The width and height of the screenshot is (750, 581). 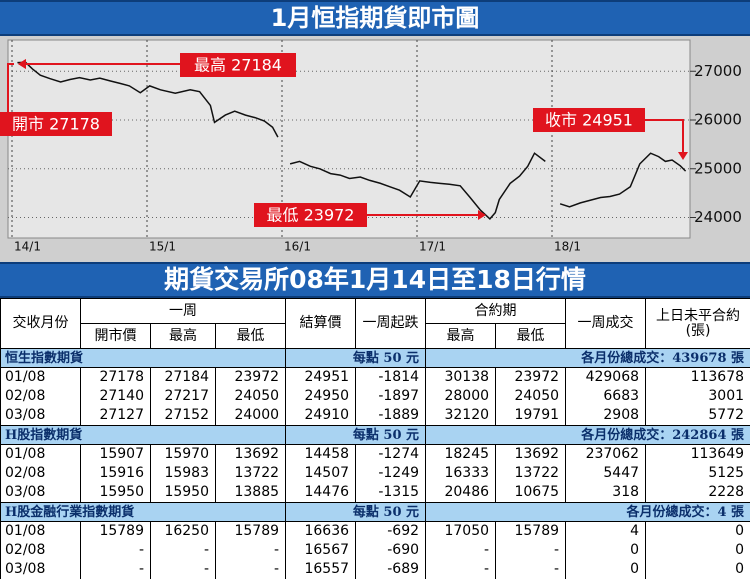 I want to click on section-row: H股金融行業指數期貨 每點 50 元各月份總成交：4 張, so click(x=375, y=512).